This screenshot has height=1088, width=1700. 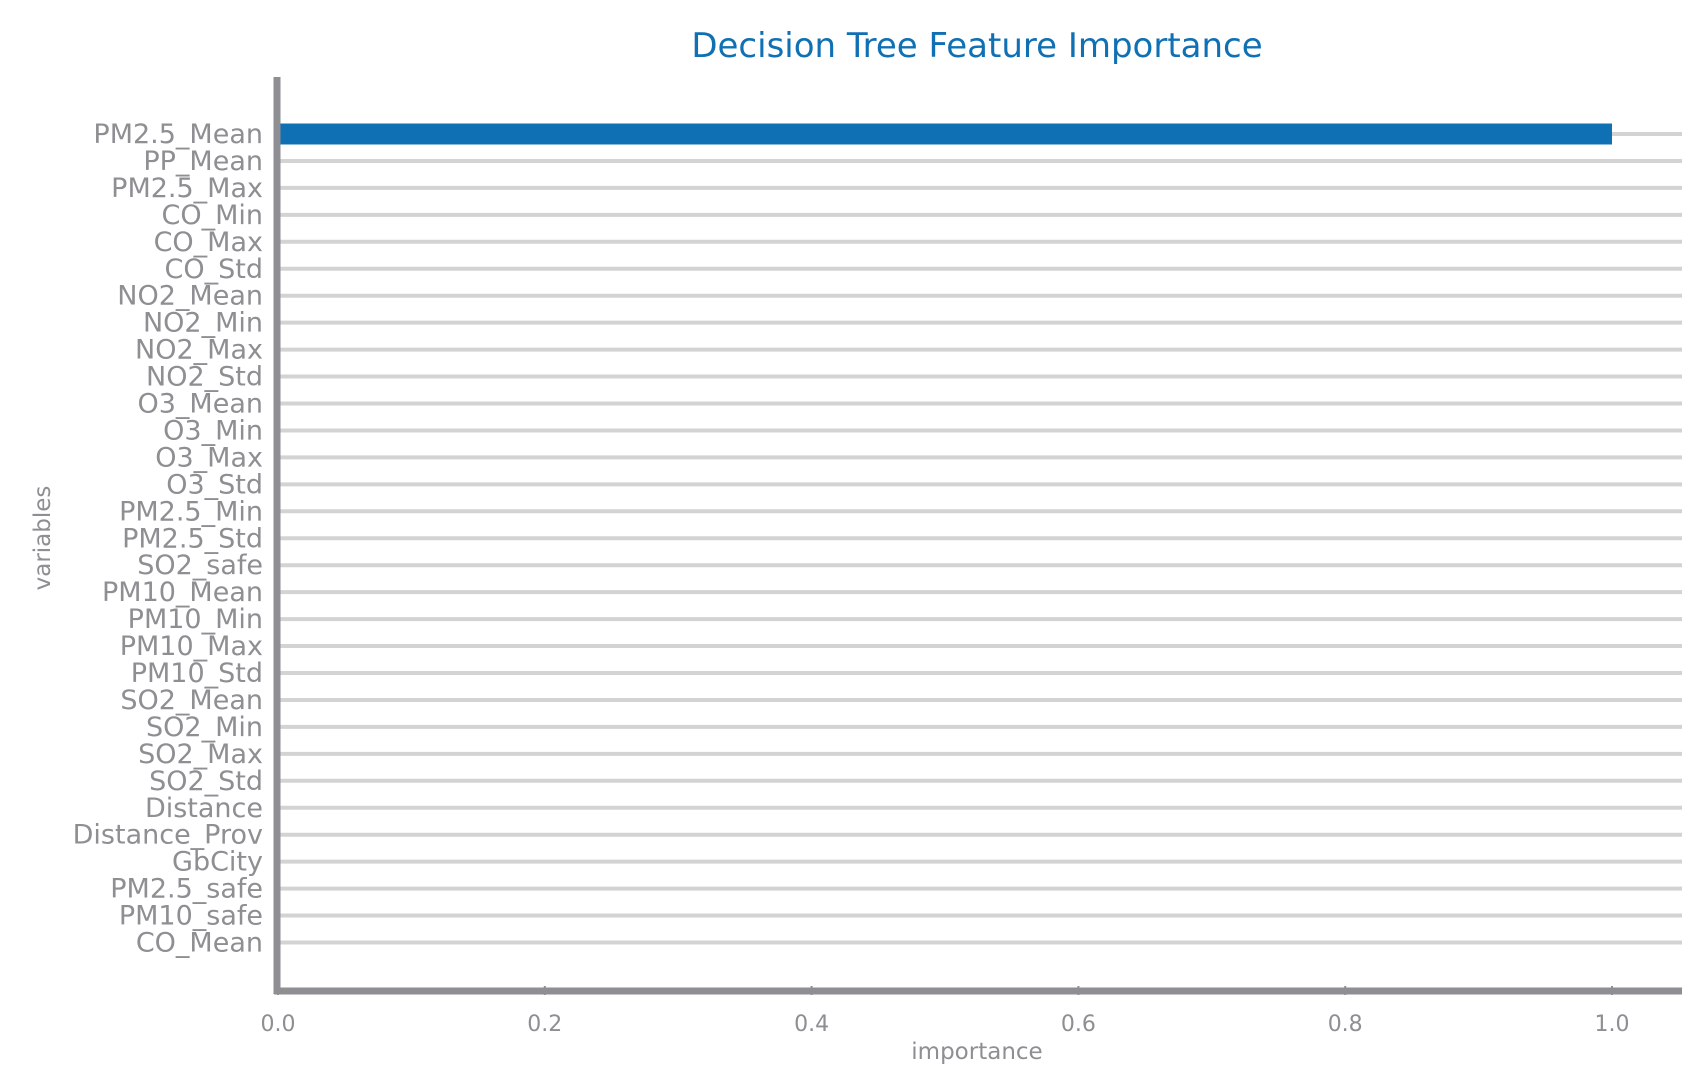 What do you see at coordinates (208, 242) in the screenshot?
I see `y-tick-label: CO_Max` at bounding box center [208, 242].